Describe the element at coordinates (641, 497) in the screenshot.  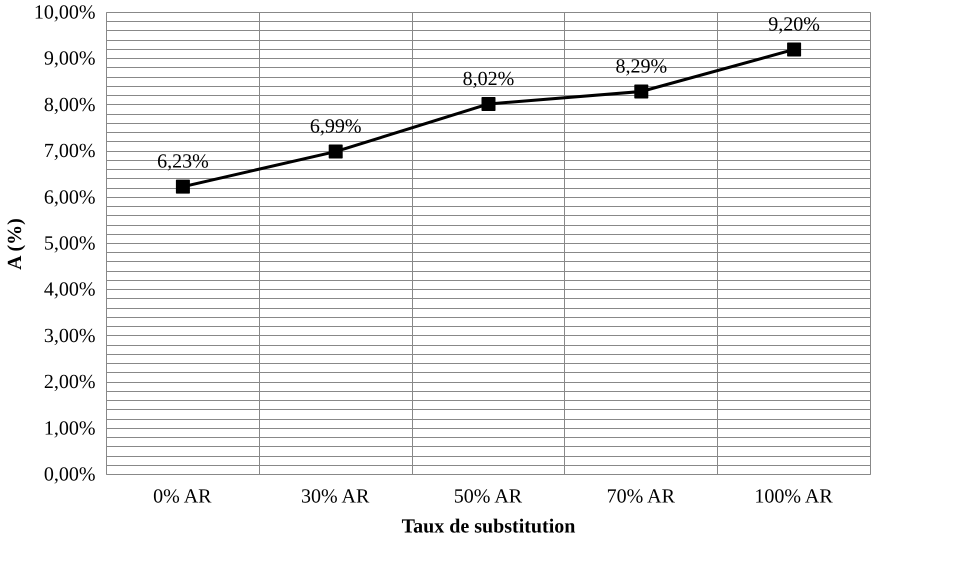
I see `x-tick-label: 70% AR` at that location.